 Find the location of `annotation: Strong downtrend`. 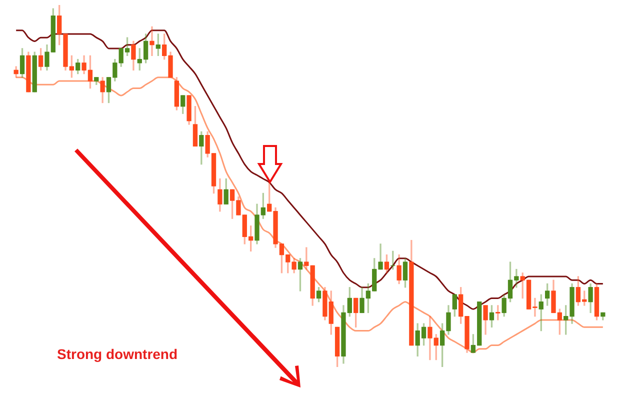

annotation: Strong downtrend is located at coordinates (117, 354).